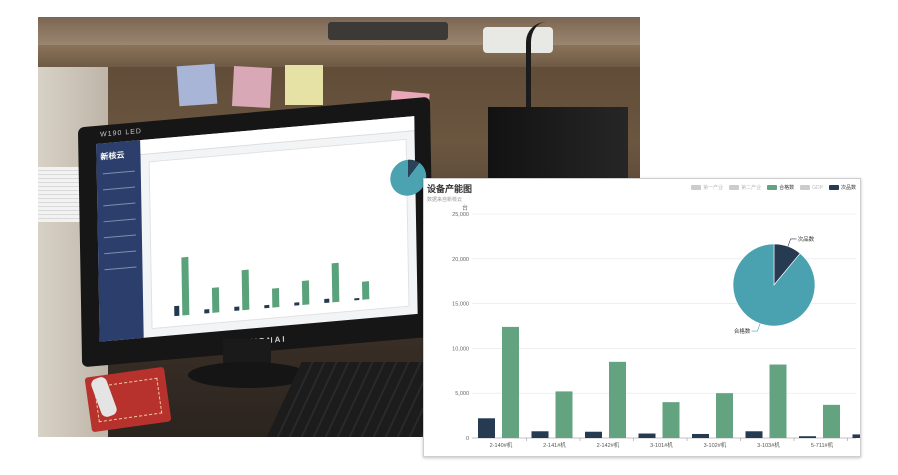 The width and height of the screenshot is (898, 475). Describe the element at coordinates (248, 375) in the screenshot. I see `monitor-stand-base` at that location.